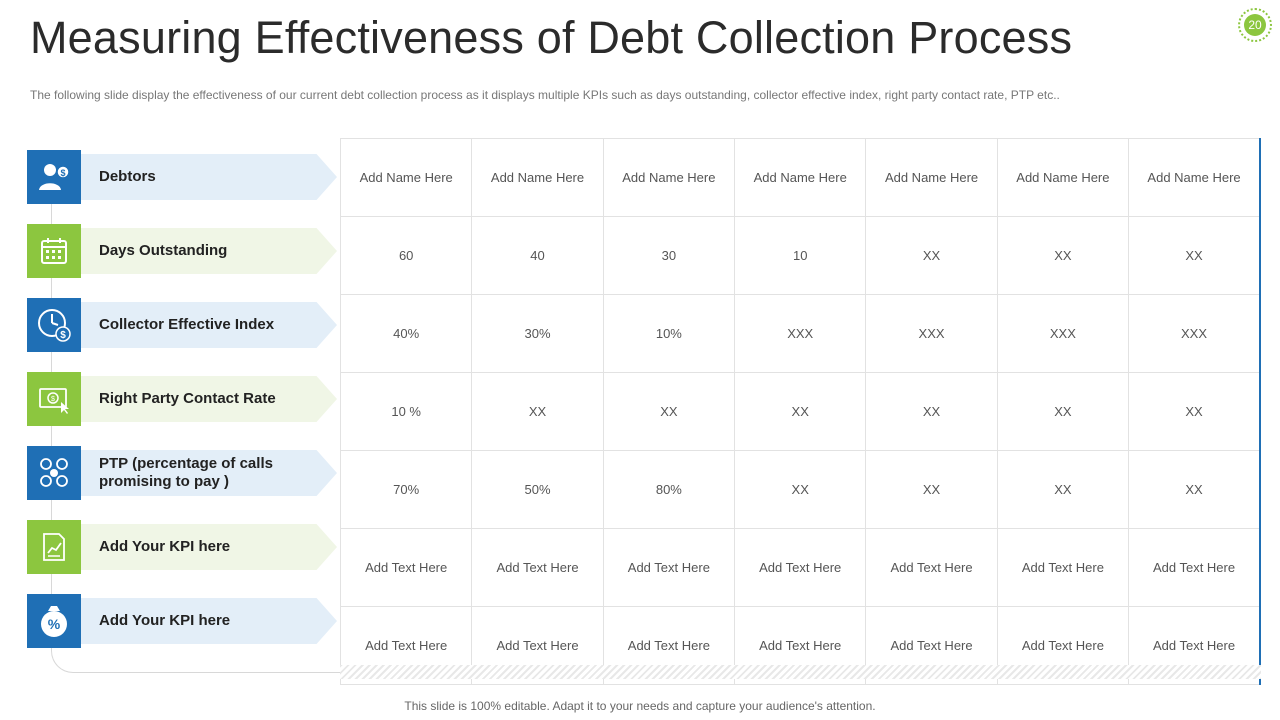  I want to click on percent-bag-icon: %, so click(54, 621).